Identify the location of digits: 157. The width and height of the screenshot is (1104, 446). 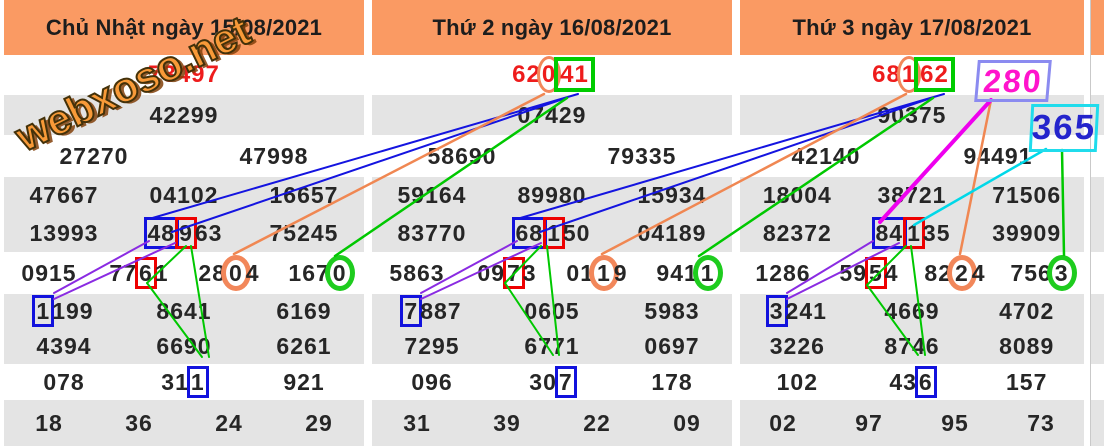
(1026, 381).